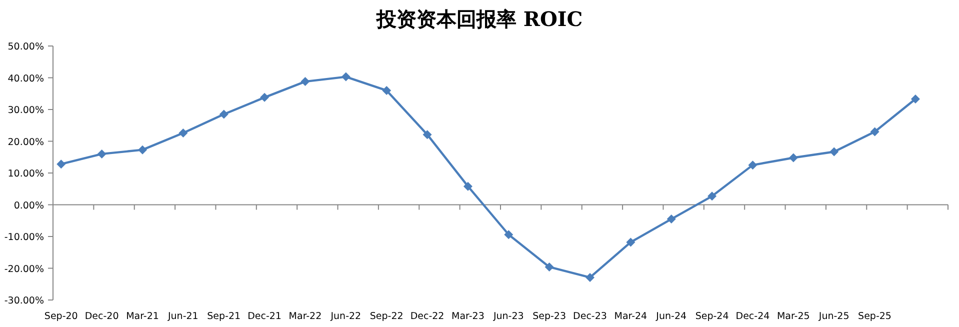  I want to click on y-tick-label: 40.00%, so click(26, 78).